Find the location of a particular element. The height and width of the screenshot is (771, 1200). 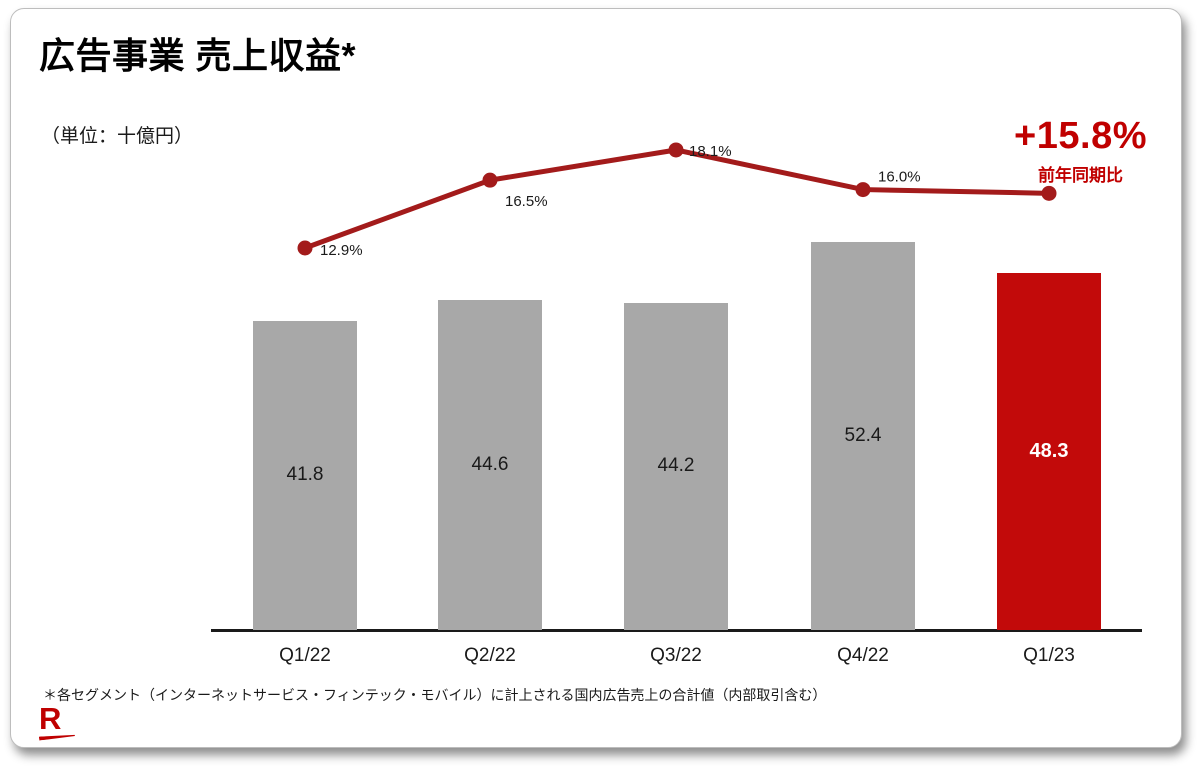

yoy-point-label: 16.0% is located at coordinates (899, 177).